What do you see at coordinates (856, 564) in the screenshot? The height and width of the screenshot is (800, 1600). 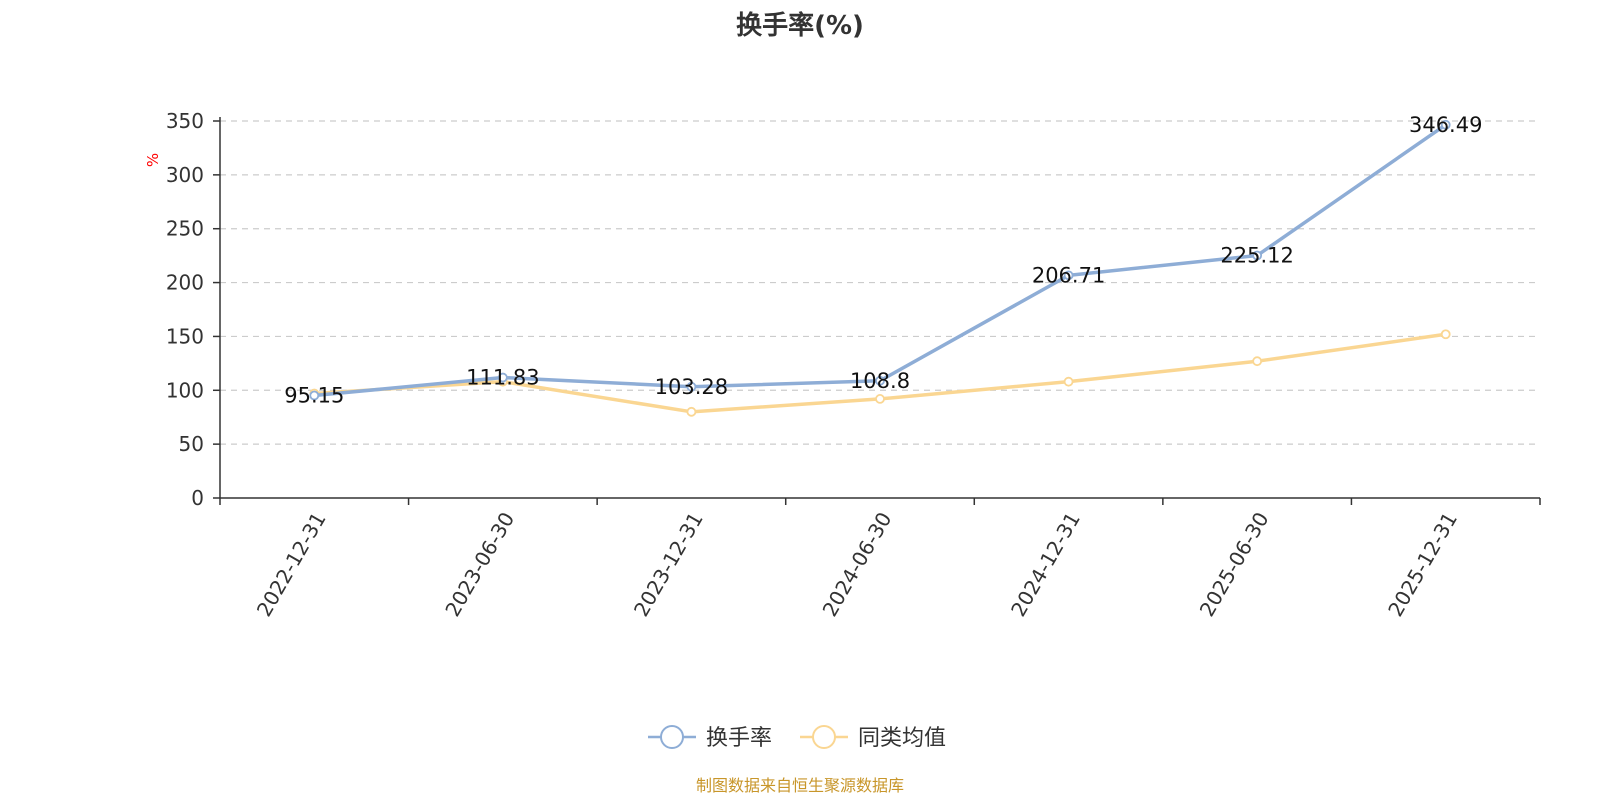 I see `x-tick-label: 2024-06-30` at bounding box center [856, 564].